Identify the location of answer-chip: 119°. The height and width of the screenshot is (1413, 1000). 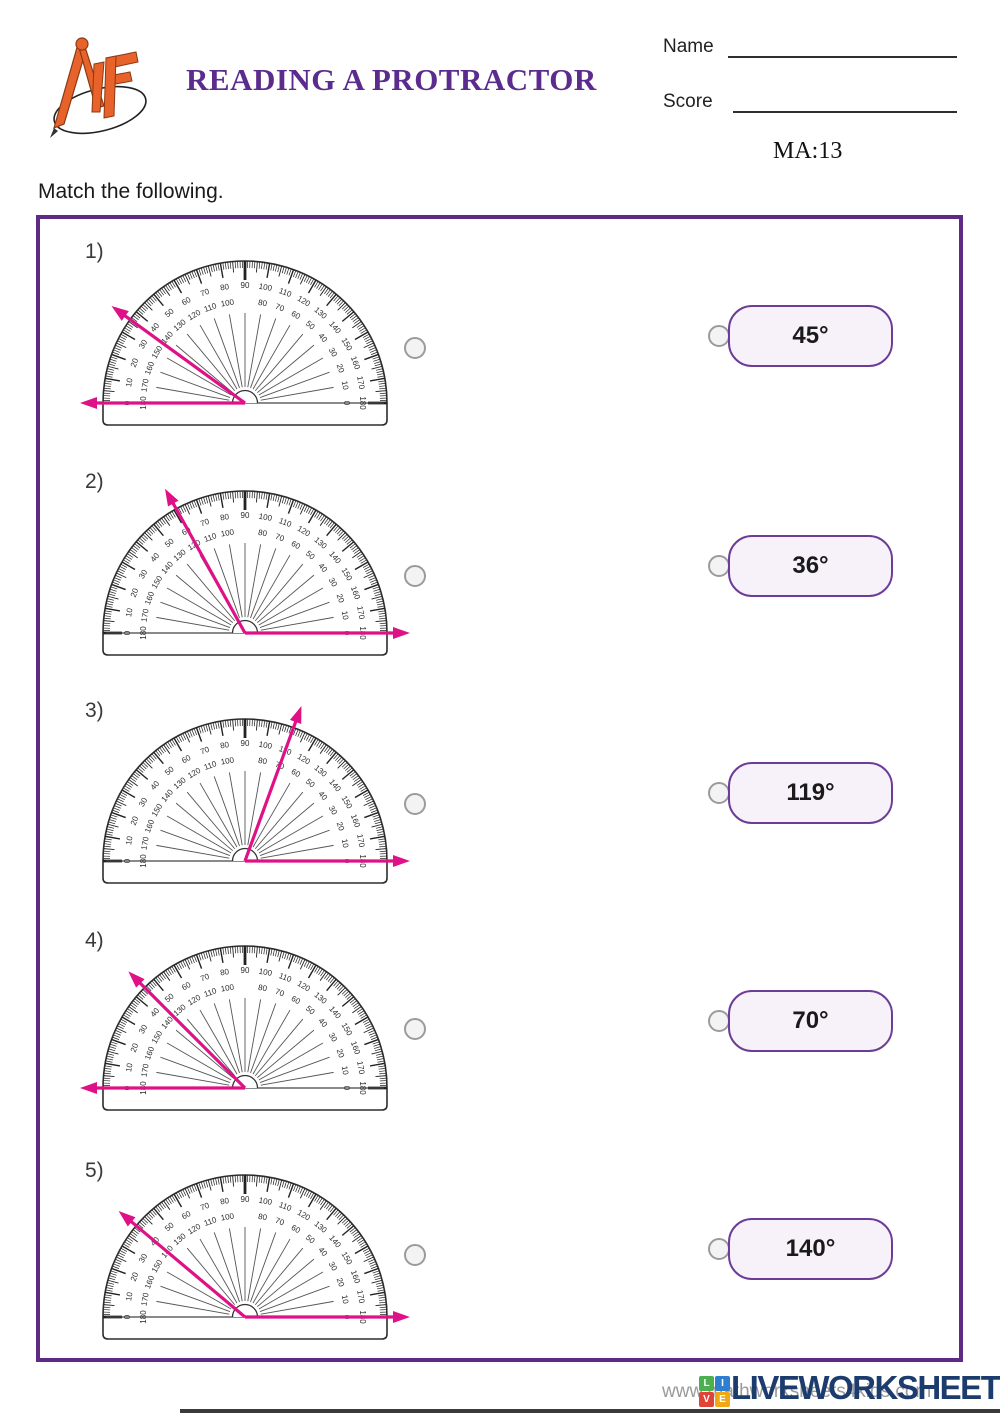
(810, 793).